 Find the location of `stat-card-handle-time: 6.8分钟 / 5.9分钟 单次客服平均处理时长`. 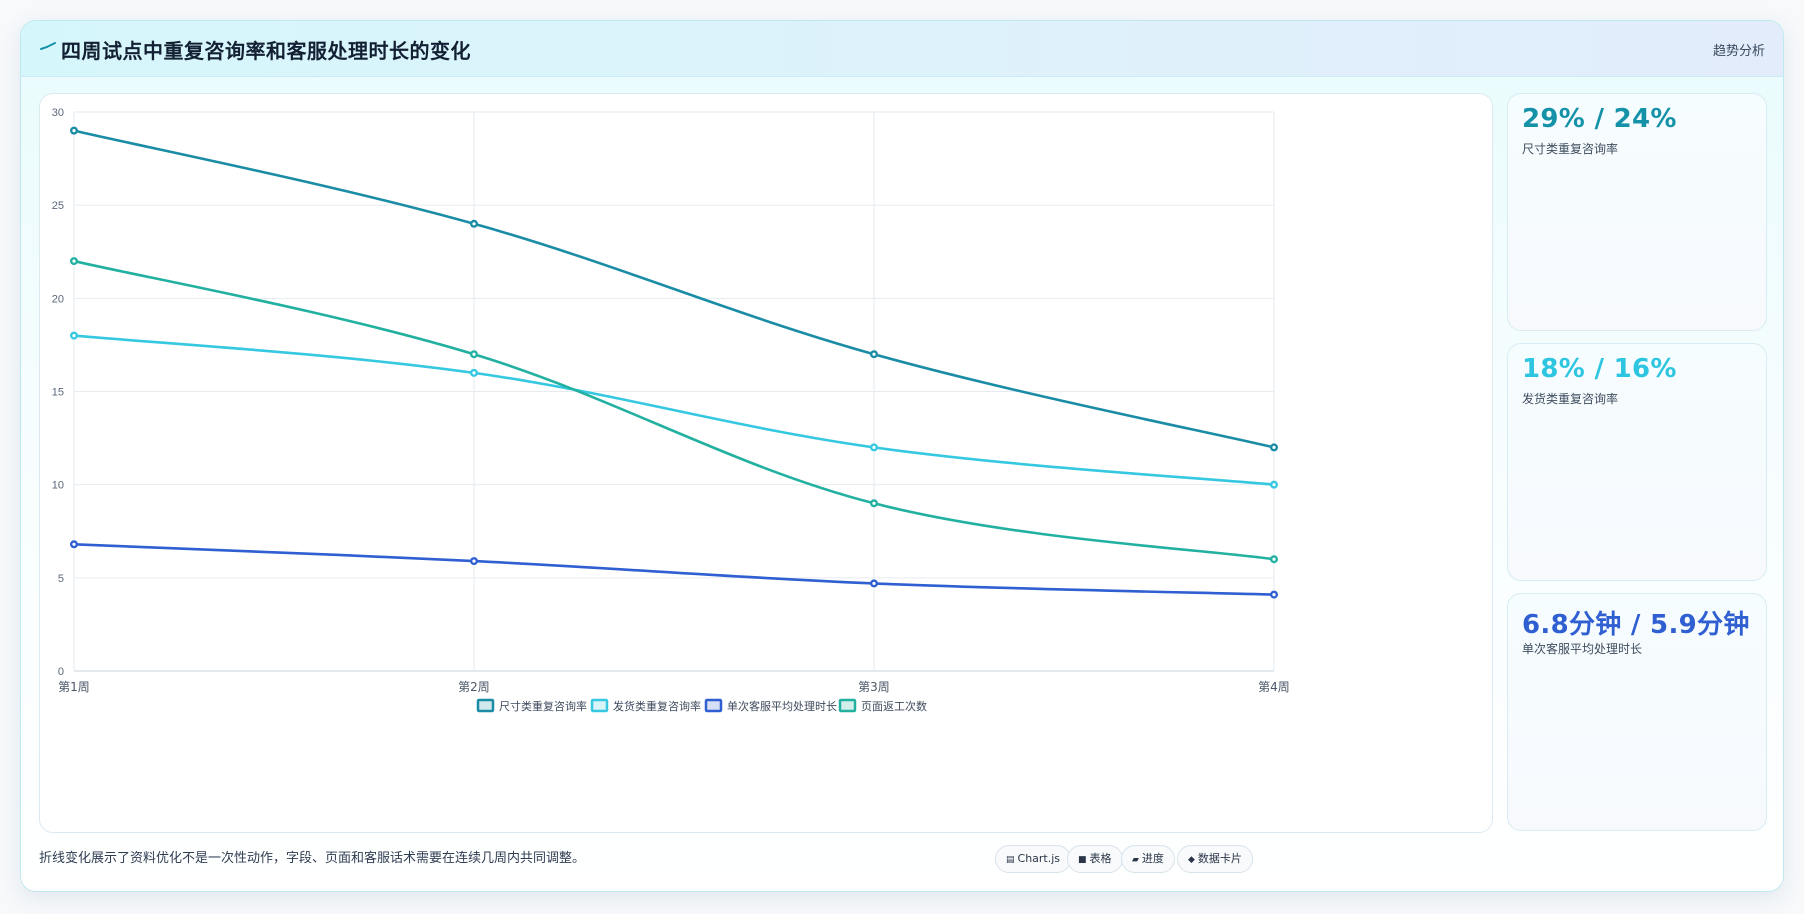

stat-card-handle-time: 6.8分钟 / 5.9分钟 单次客服平均处理时长 is located at coordinates (1637, 712).